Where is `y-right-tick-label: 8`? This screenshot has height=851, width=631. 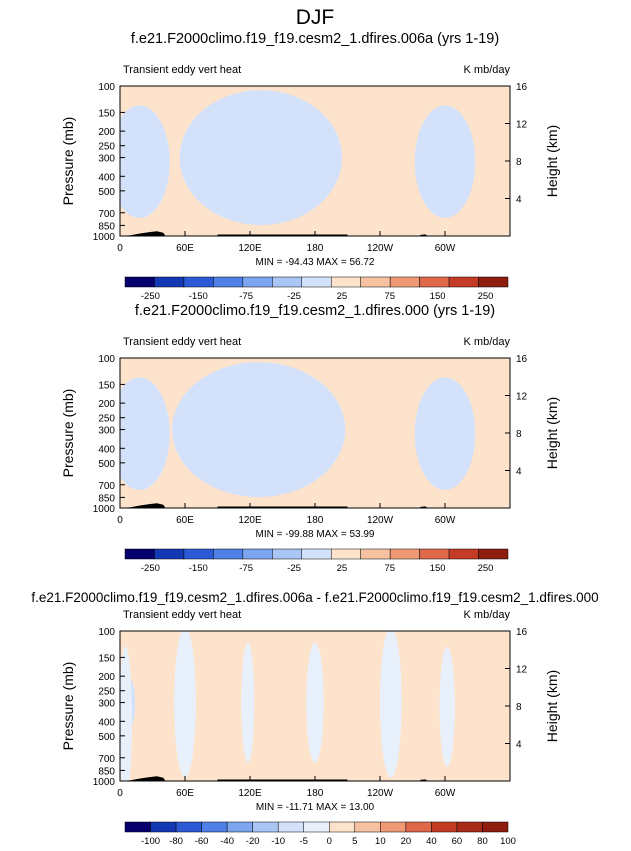 y-right-tick-label: 8 is located at coordinates (519, 707).